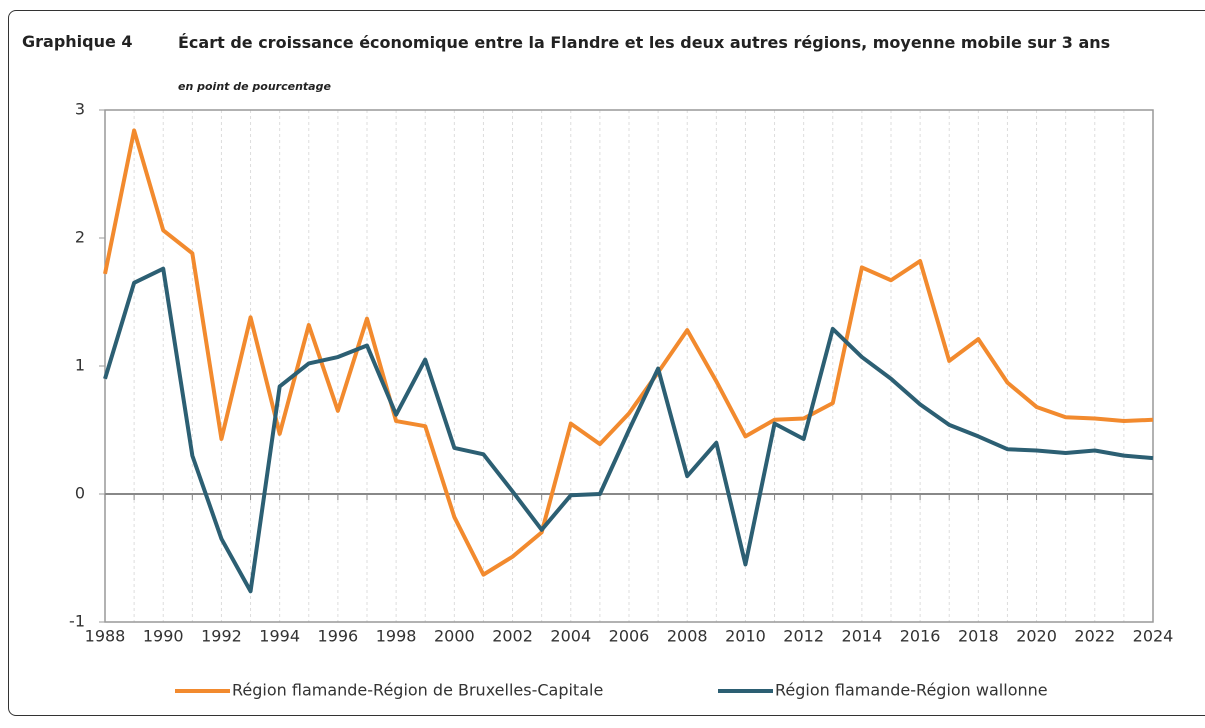  Describe the element at coordinates (745, 636) in the screenshot. I see `x-tick-label: 2010` at that location.